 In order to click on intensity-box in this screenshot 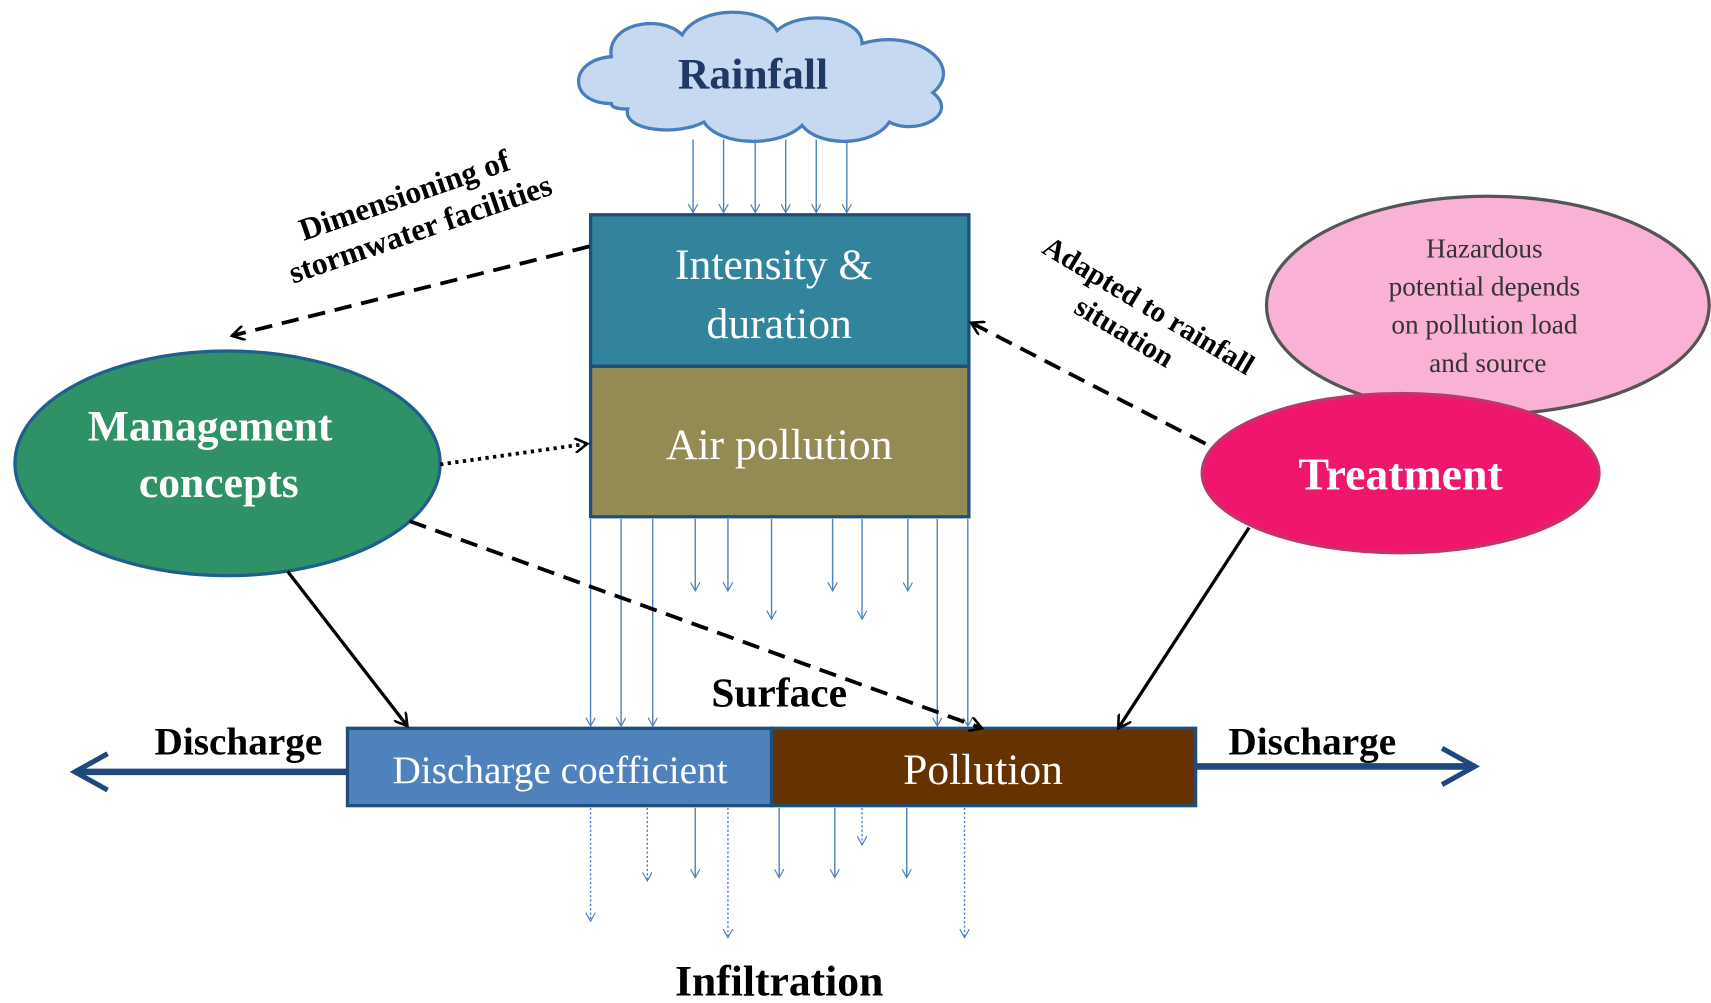, I will do `click(779, 290)`.